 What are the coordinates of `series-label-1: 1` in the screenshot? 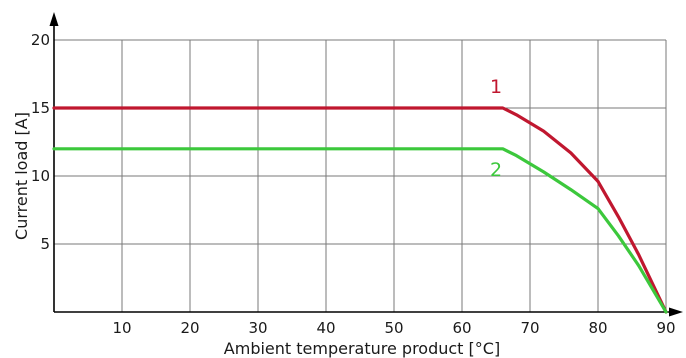 It's located at (496, 87).